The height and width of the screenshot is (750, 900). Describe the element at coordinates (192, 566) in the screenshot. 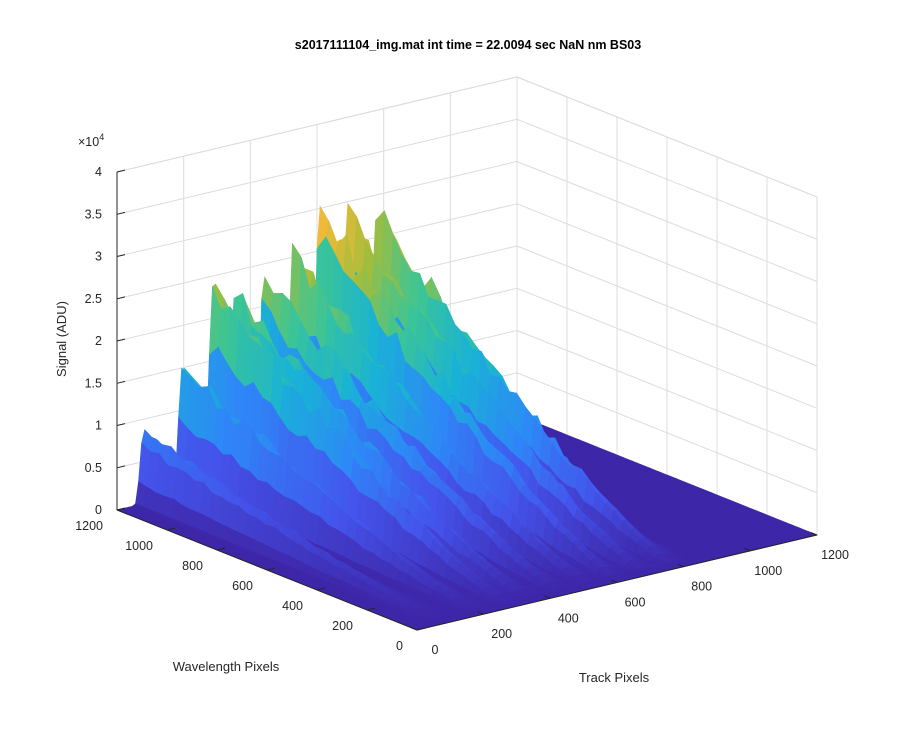

I see `y-tick-label: 800` at that location.